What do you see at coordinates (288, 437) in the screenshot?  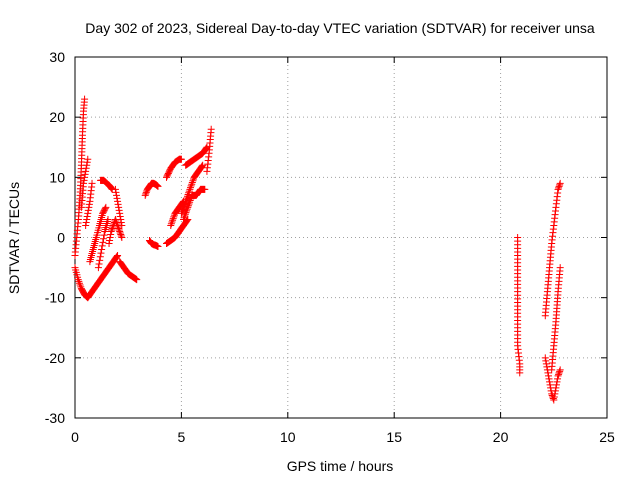 I see `x-tick-label: 10` at bounding box center [288, 437].